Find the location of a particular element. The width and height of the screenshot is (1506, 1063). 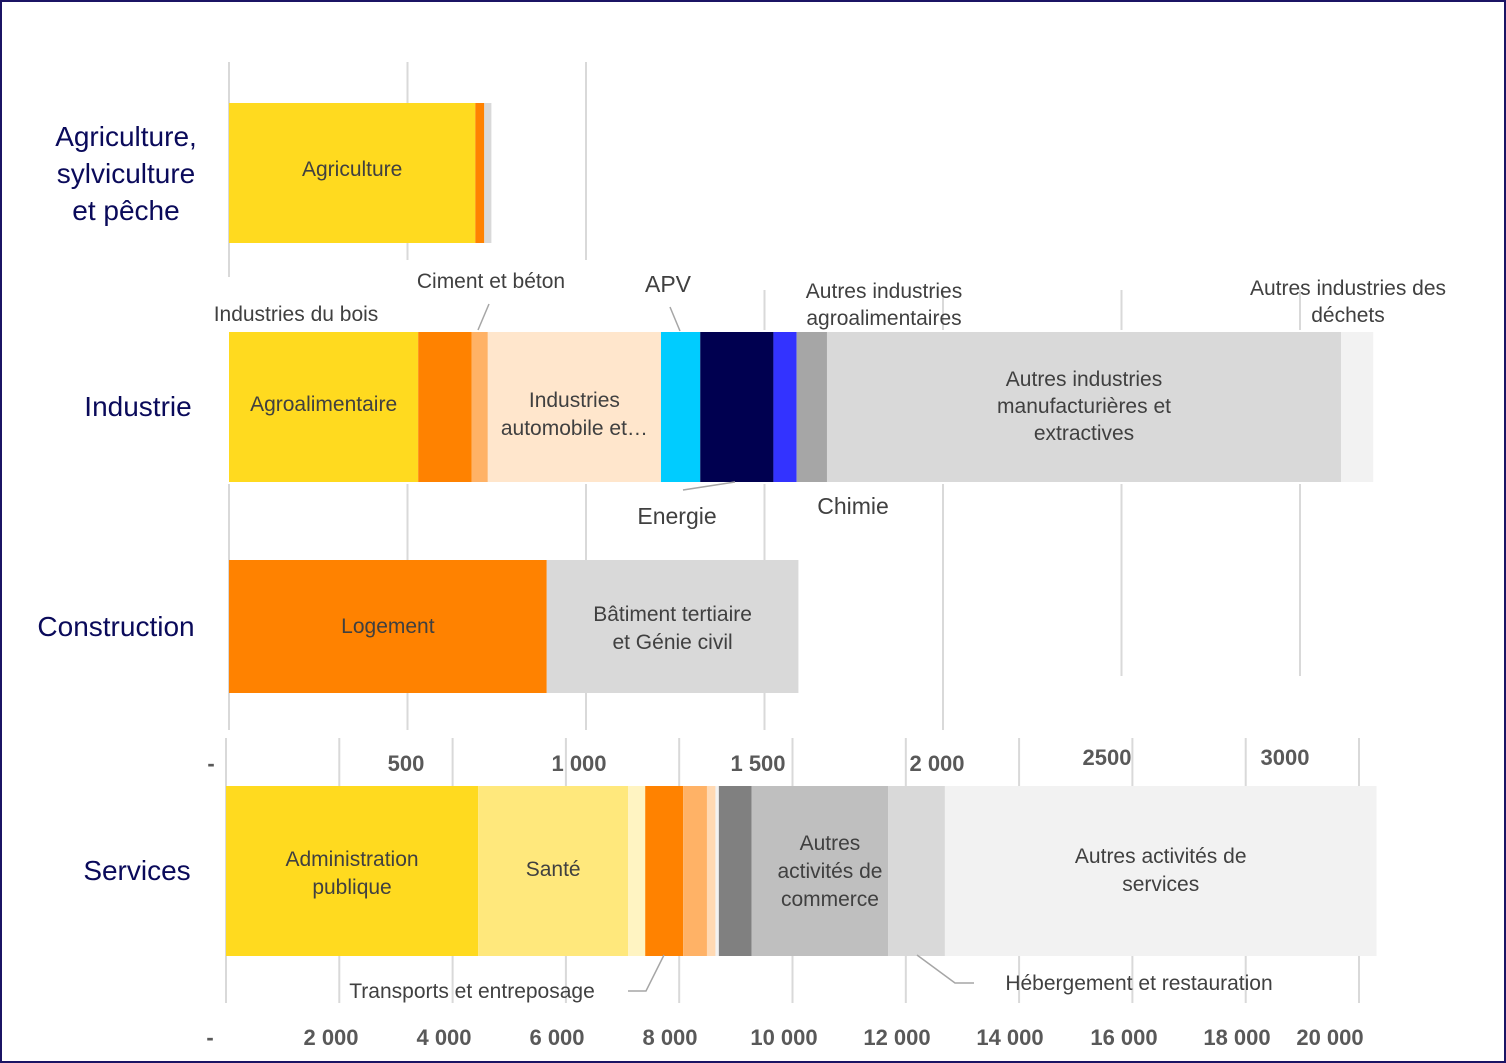

x-tick-upper-5: 2500 is located at coordinates (1107, 757).